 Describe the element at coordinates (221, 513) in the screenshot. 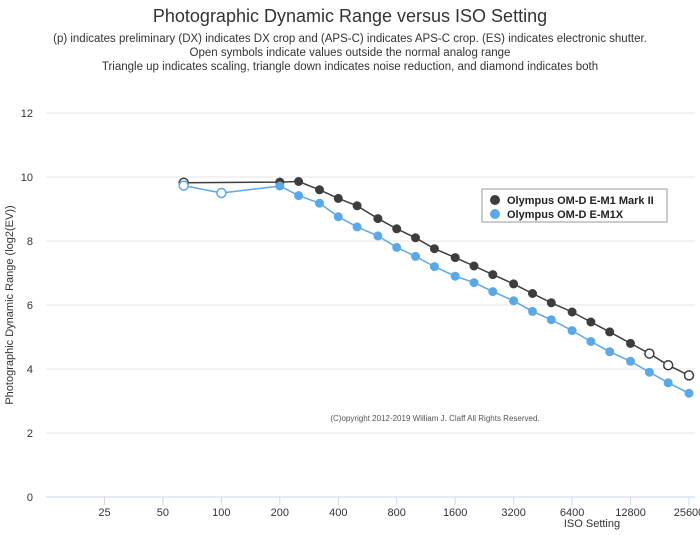

I see `x-tick-label: 100` at that location.